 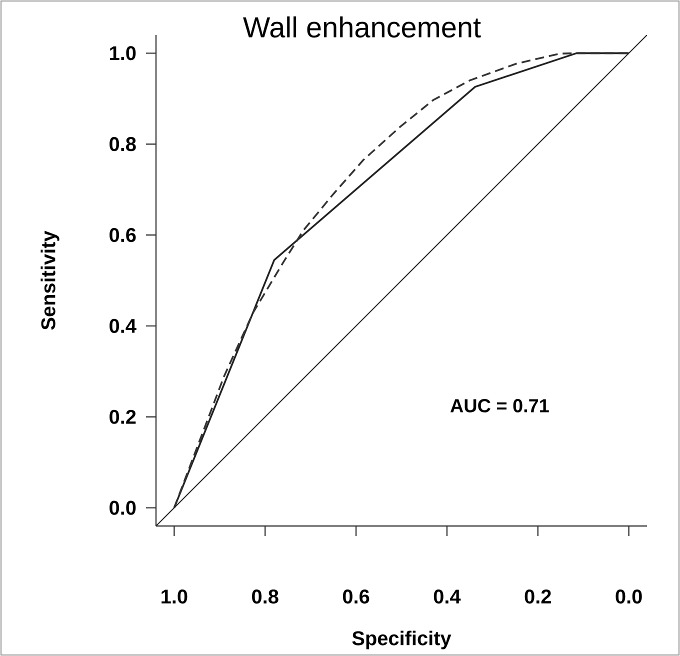 I want to click on annotation: AUC = 0.71, so click(x=499, y=405).